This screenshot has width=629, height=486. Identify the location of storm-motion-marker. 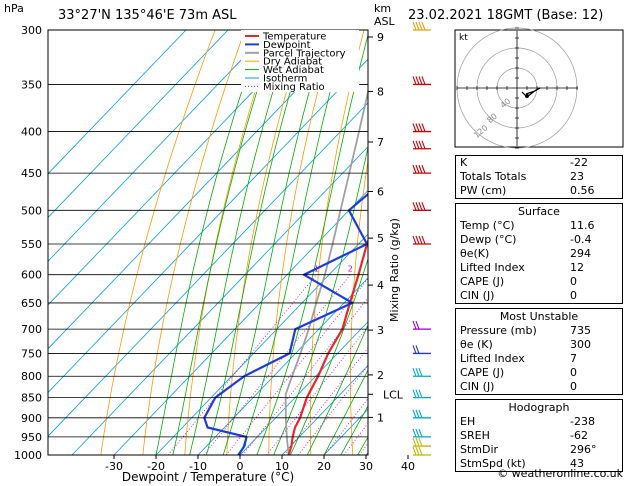
(527, 96).